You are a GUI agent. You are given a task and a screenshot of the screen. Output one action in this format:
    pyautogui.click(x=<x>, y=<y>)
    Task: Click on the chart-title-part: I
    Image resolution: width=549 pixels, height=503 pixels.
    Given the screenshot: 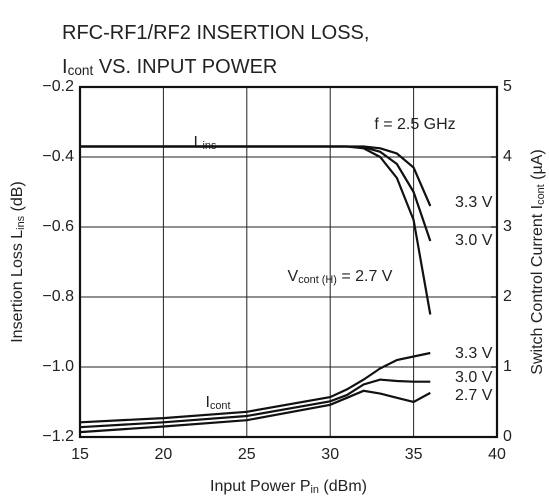 What is the action you would take?
    pyautogui.click(x=65, y=67)
    